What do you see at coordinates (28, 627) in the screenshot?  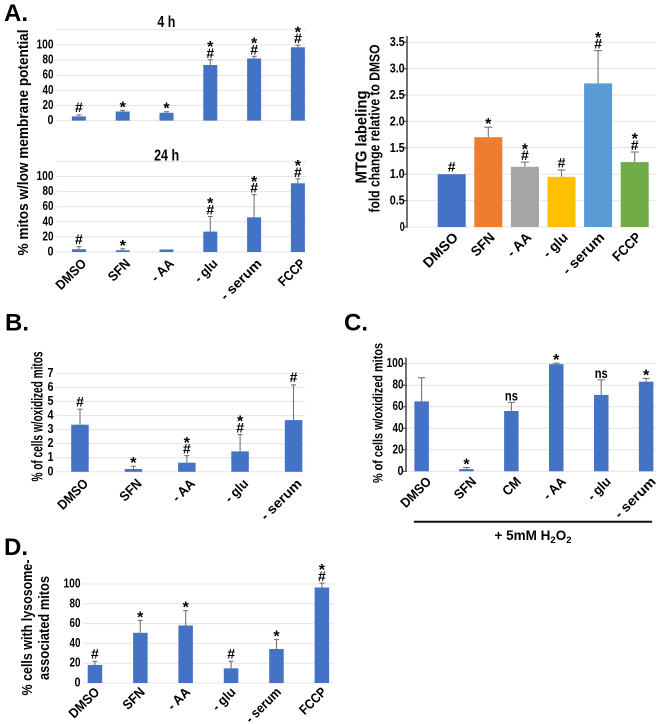 I see `svg-text: % cells with lysosome-` at bounding box center [28, 627].